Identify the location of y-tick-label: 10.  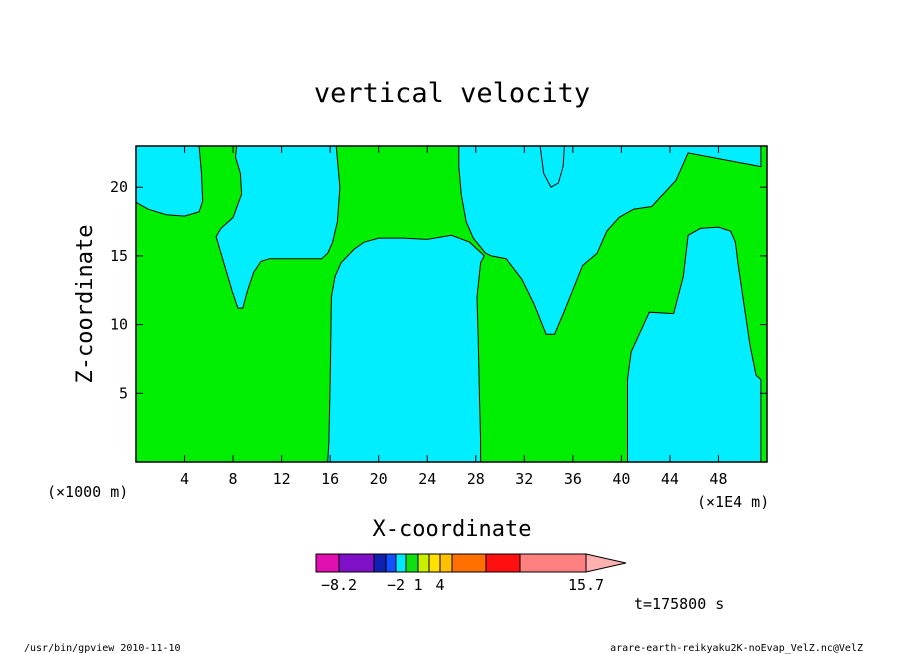
(119, 325).